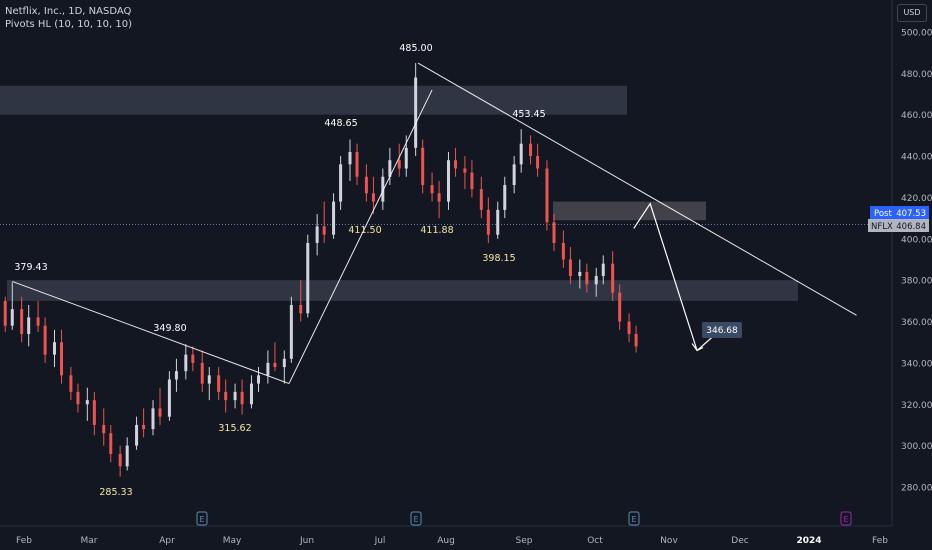 The width and height of the screenshot is (932, 550). What do you see at coordinates (167, 541) in the screenshot?
I see `time-tick-label: Apr` at bounding box center [167, 541].